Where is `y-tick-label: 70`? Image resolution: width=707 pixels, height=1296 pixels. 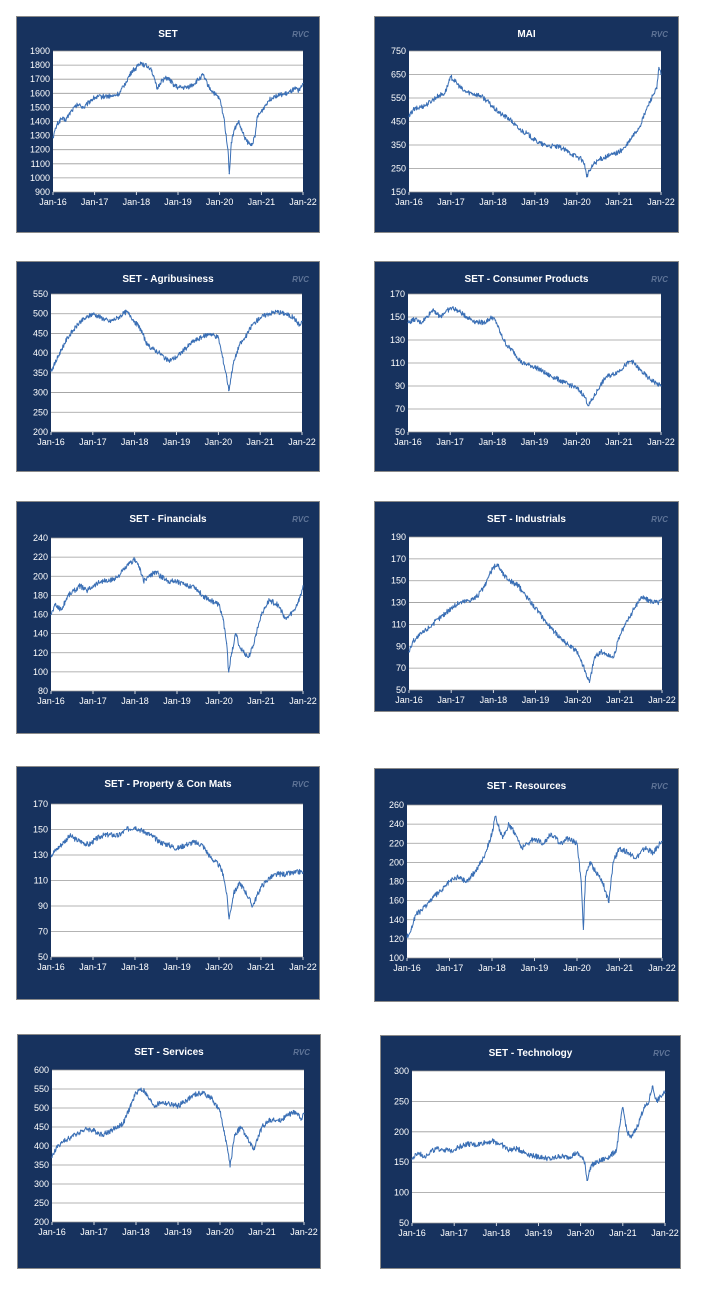 y-tick-label: 70 is located at coordinates (400, 409).